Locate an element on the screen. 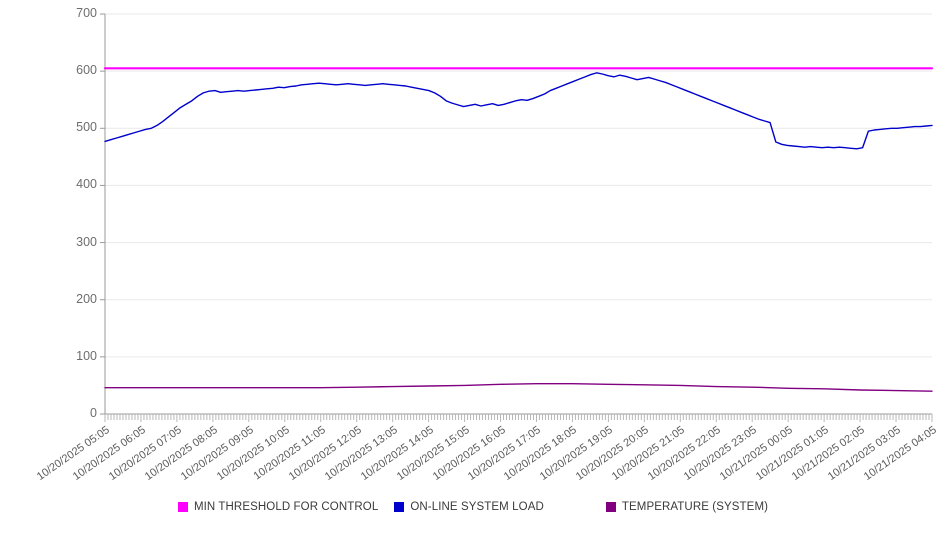 The width and height of the screenshot is (946, 549). legend-item-threshold: MIN THRESHOLD FOR CONTROL is located at coordinates (278, 507).